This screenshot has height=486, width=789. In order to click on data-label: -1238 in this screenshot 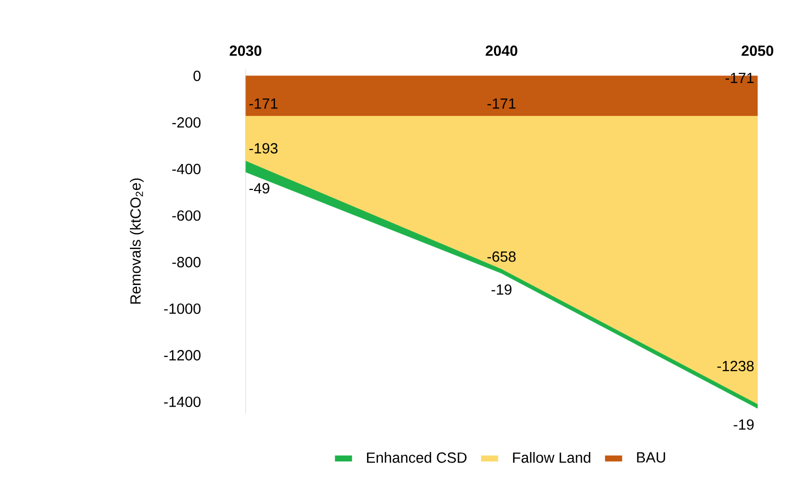, I will do `click(735, 366)`.